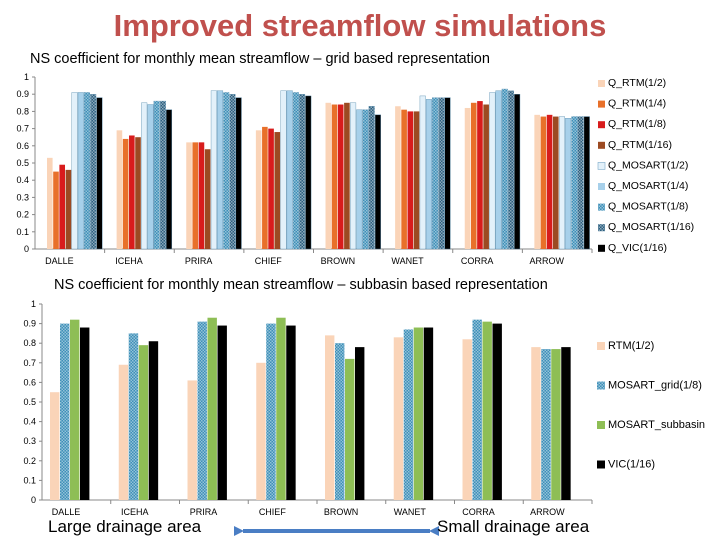 This screenshot has height=540, width=720. I want to click on x-category-label: DALLE, so click(59, 261).